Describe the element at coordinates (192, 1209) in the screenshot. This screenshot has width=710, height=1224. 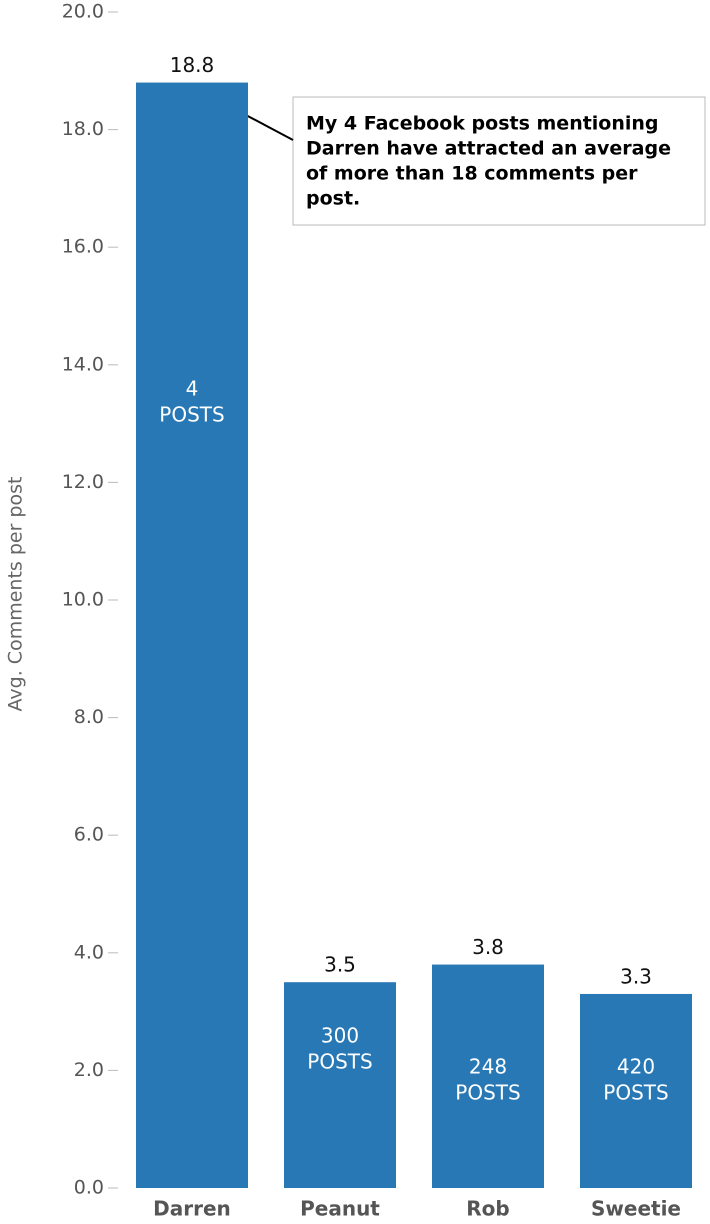
I see `x-tick-label: Darren` at that location.